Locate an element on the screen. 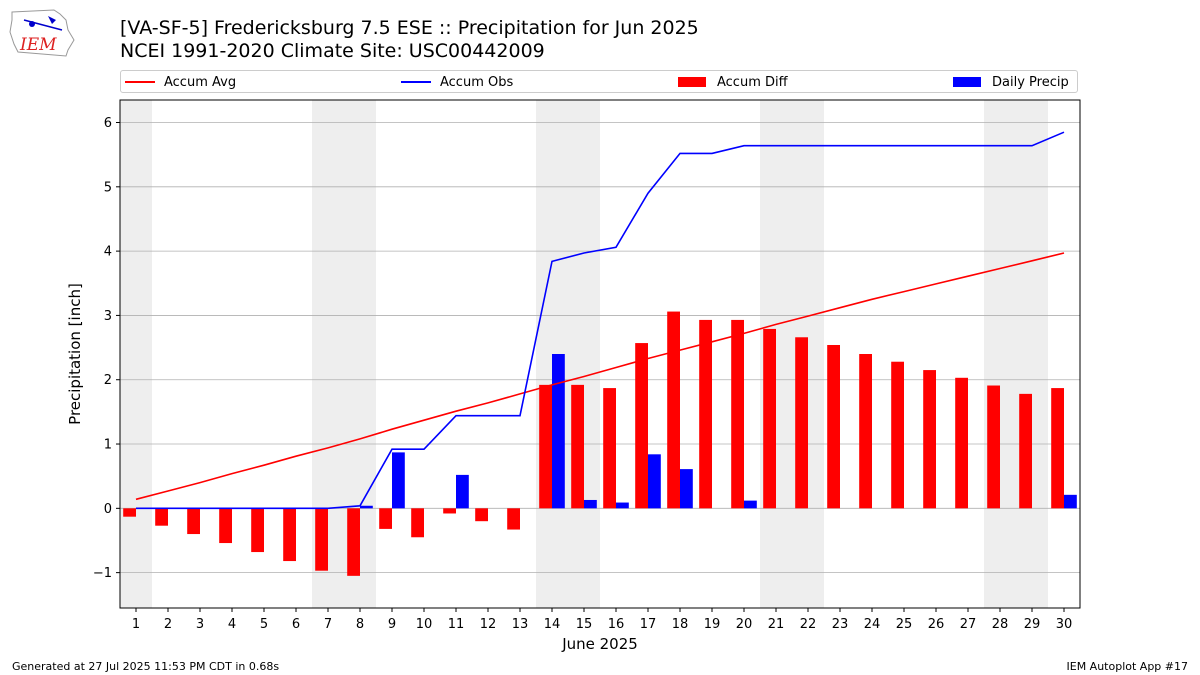 This screenshot has width=1200, height=675. x-tick-label: 3 is located at coordinates (200, 624).